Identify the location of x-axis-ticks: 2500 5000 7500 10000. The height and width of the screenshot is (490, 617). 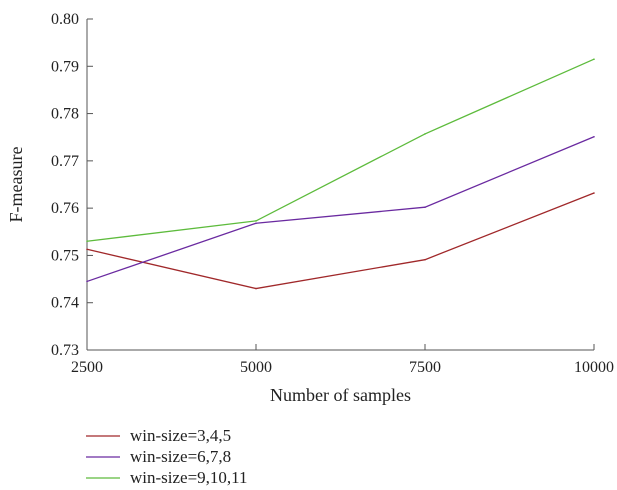
(342, 360).